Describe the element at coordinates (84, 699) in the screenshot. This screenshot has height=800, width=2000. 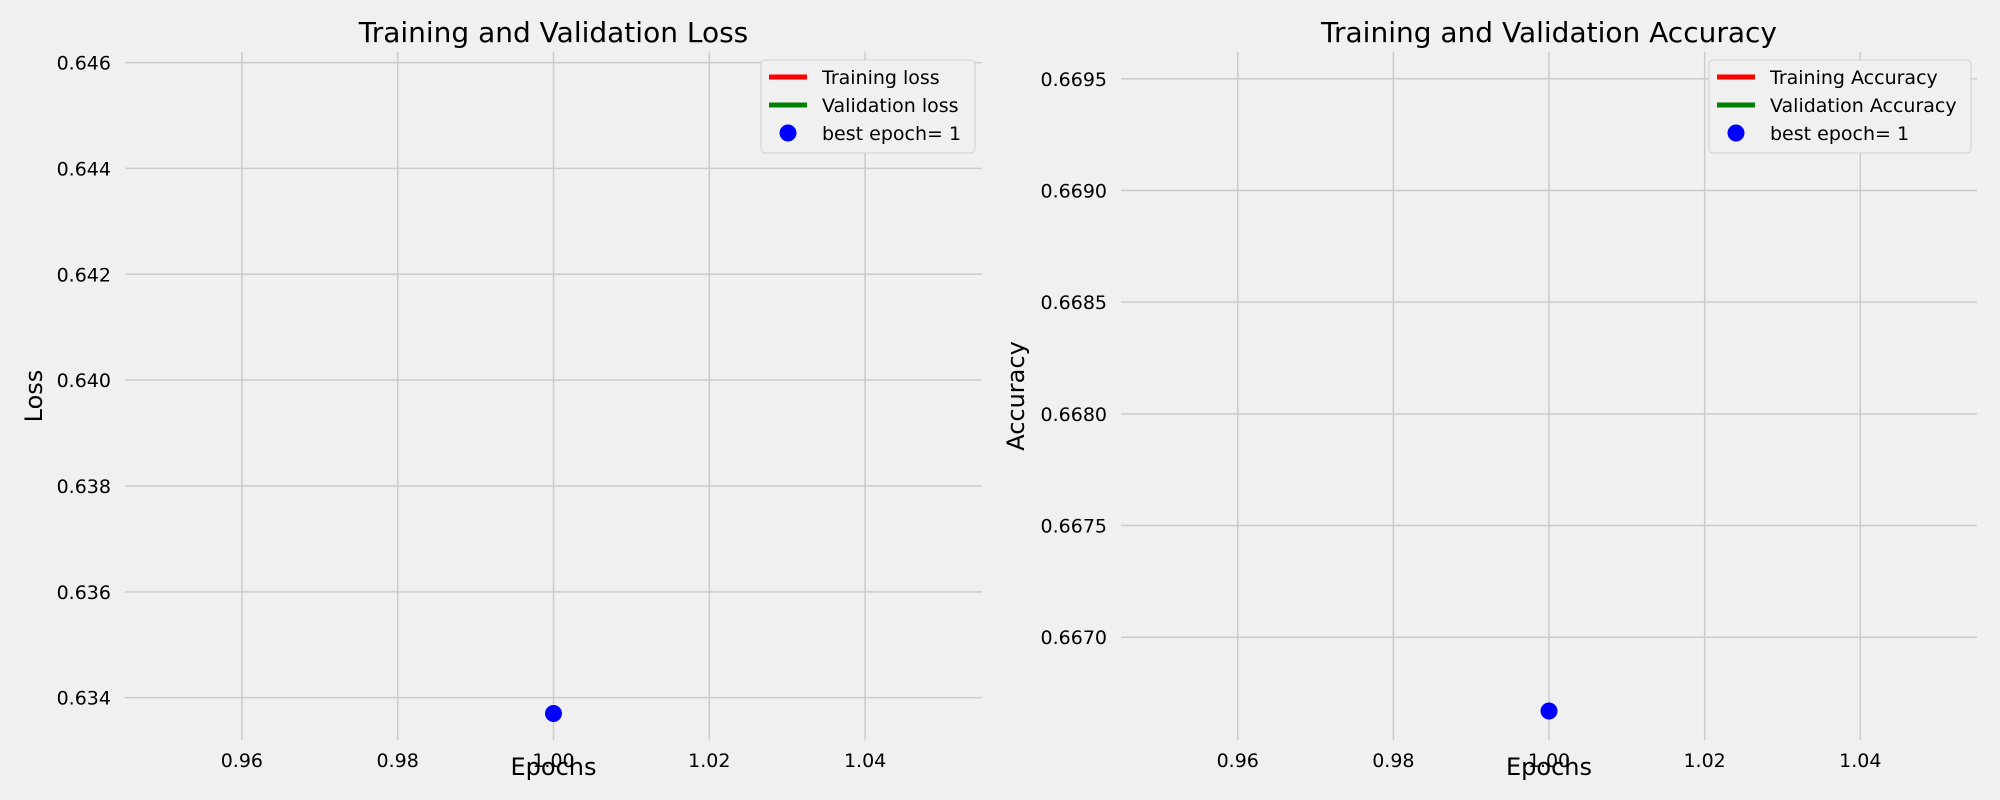
I see `loss-y-tick-label: 0.634` at that location.